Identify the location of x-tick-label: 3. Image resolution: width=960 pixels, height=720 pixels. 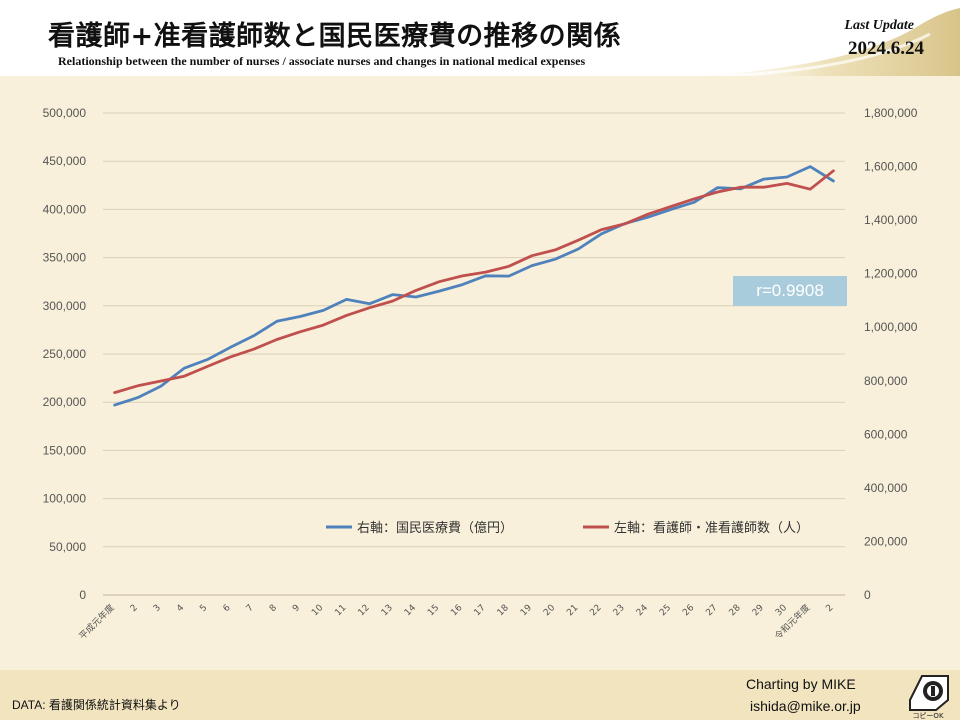
(157, 608).